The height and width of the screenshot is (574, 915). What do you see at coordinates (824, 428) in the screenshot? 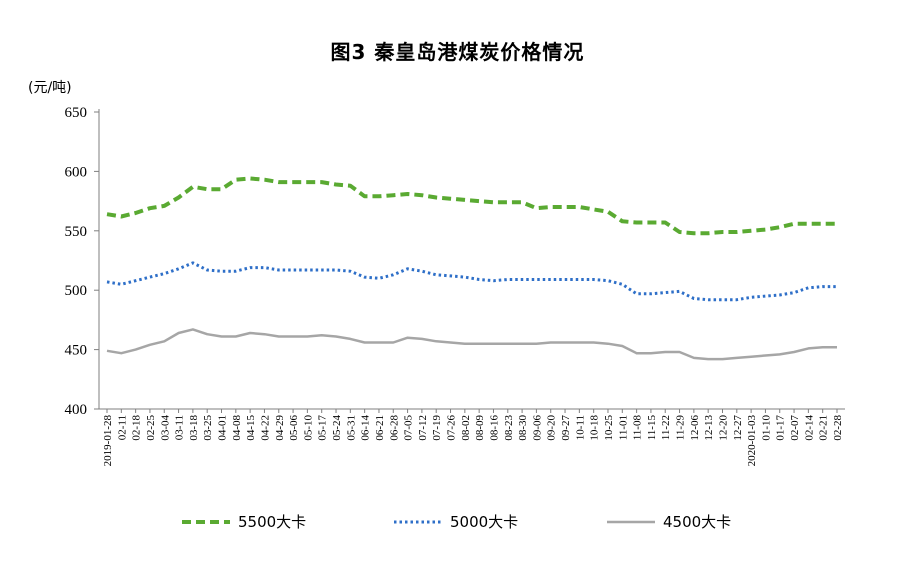
I see `x-tick-label: 02-21` at bounding box center [824, 428].